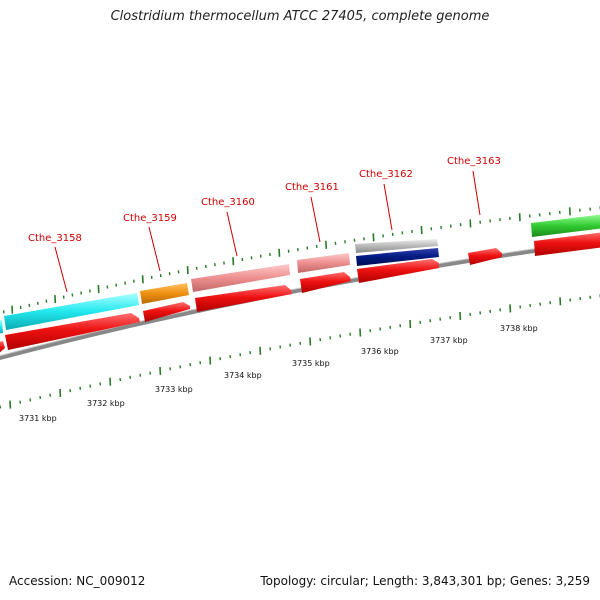  I want to click on cds-arrow-partial-right, so click(567, 244).